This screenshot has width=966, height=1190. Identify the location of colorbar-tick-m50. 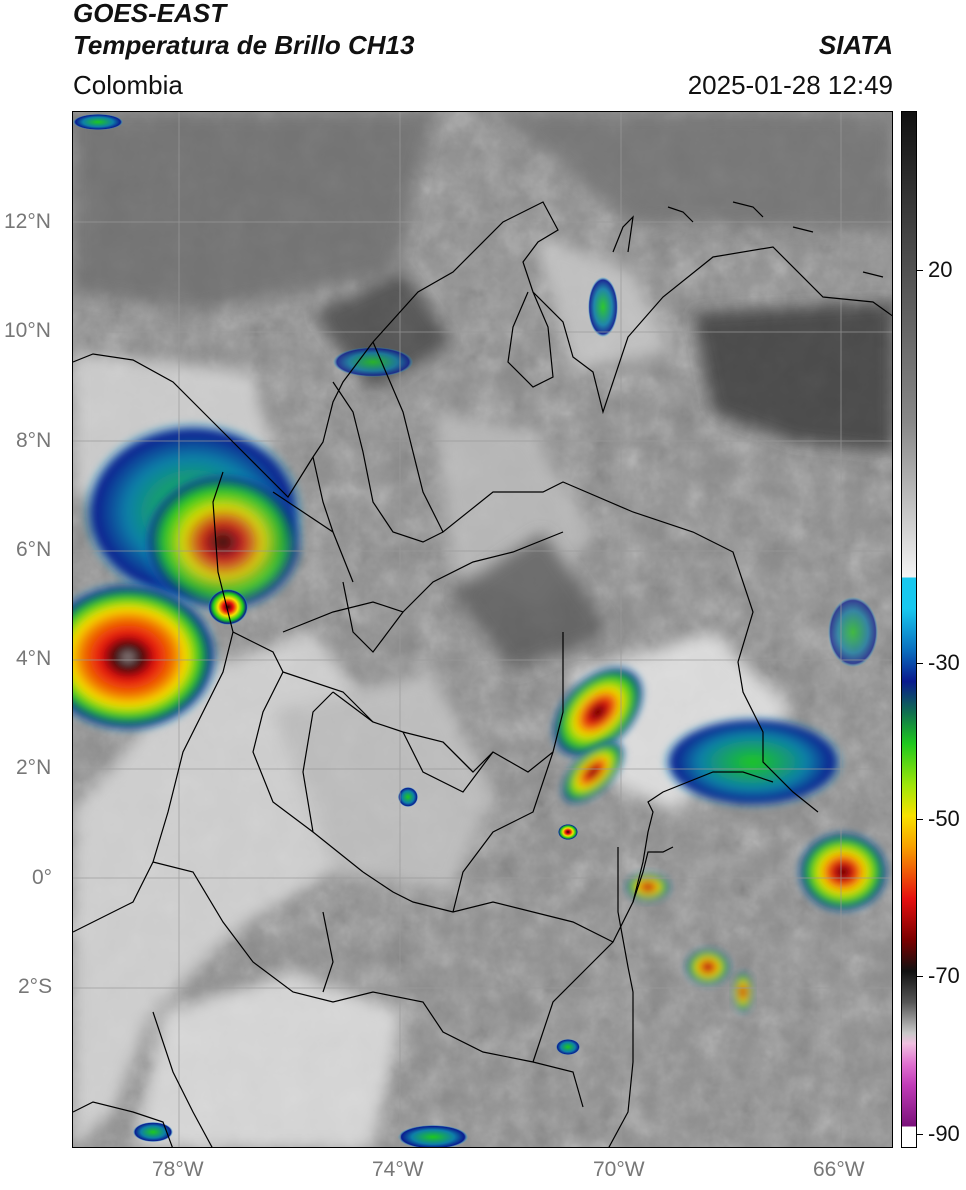
(920, 819).